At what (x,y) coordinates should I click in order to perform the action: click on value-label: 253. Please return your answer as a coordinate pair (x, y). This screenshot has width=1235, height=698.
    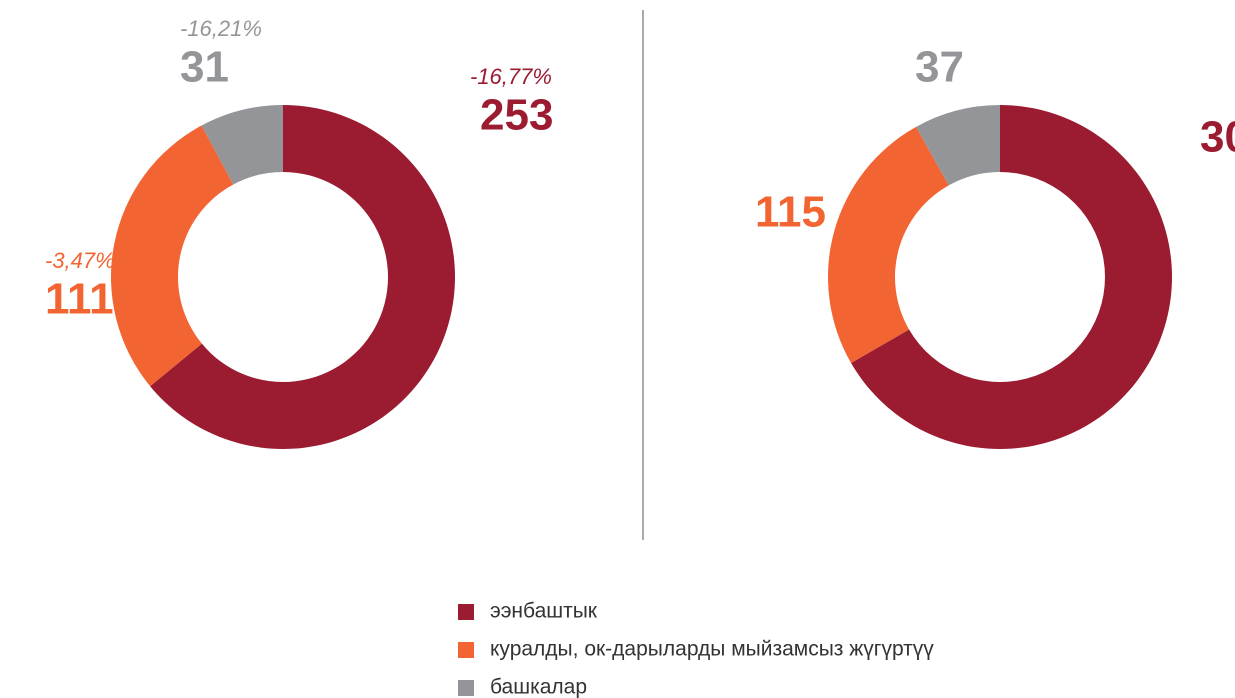
    Looking at the image, I should click on (516, 115).